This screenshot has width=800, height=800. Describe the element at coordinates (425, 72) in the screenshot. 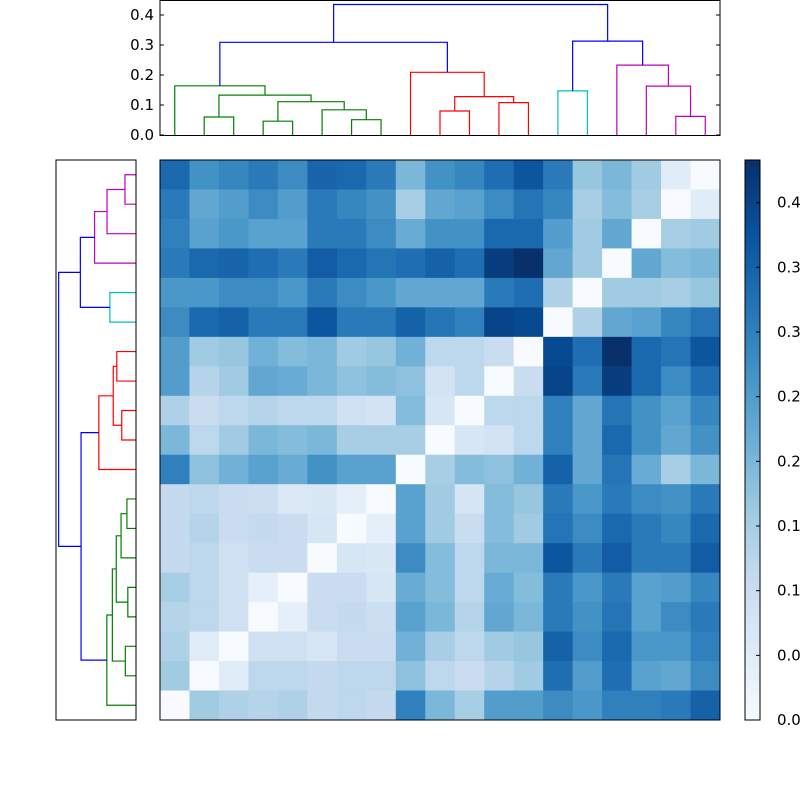

I see `top-dendrogram: 0.0 0.1 0.2 0.3 0.4` at that location.